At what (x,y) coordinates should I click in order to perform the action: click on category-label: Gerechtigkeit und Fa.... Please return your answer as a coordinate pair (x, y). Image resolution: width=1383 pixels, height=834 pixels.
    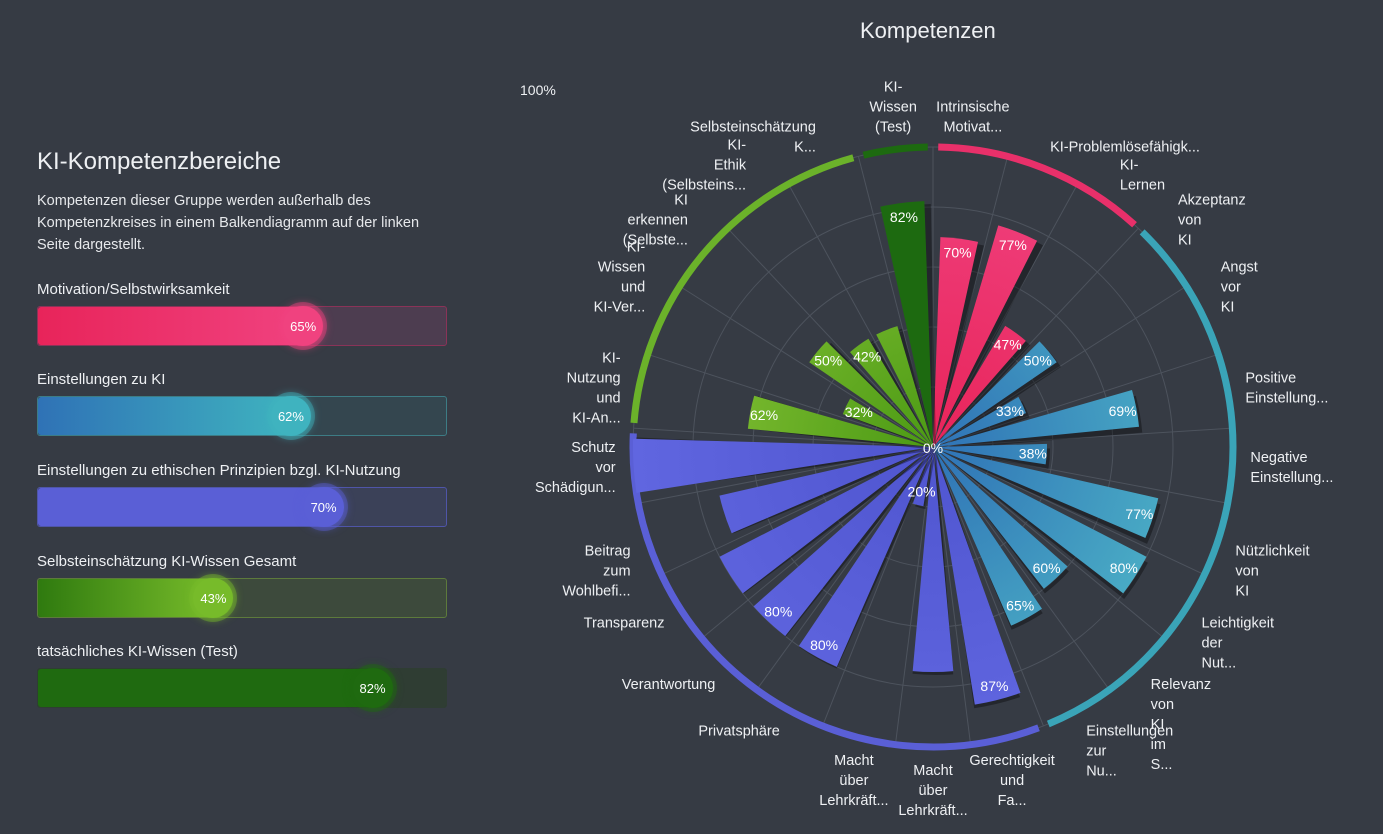
    Looking at the image, I should click on (1011, 781).